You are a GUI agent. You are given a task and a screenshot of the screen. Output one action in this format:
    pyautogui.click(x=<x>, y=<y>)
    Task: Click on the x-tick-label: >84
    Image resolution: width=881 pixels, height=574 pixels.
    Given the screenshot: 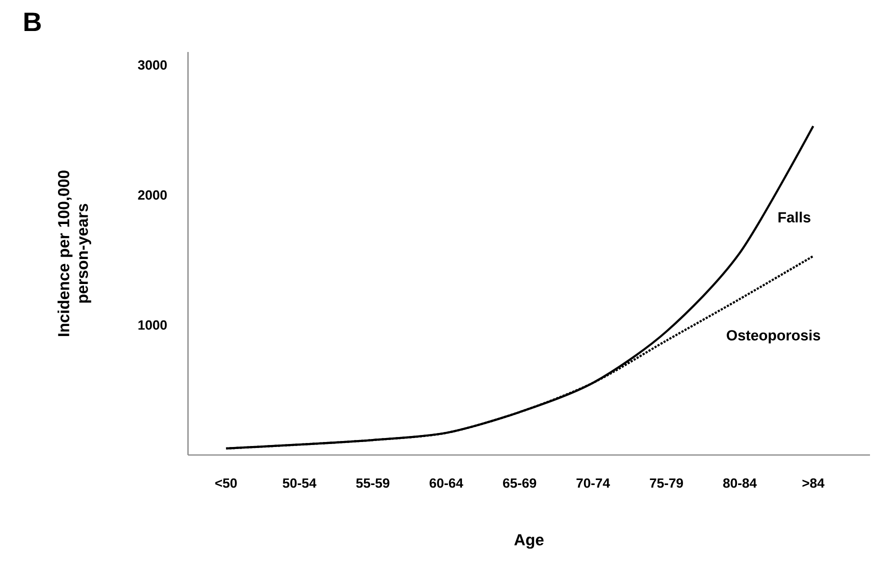 What is the action you would take?
    pyautogui.click(x=813, y=483)
    